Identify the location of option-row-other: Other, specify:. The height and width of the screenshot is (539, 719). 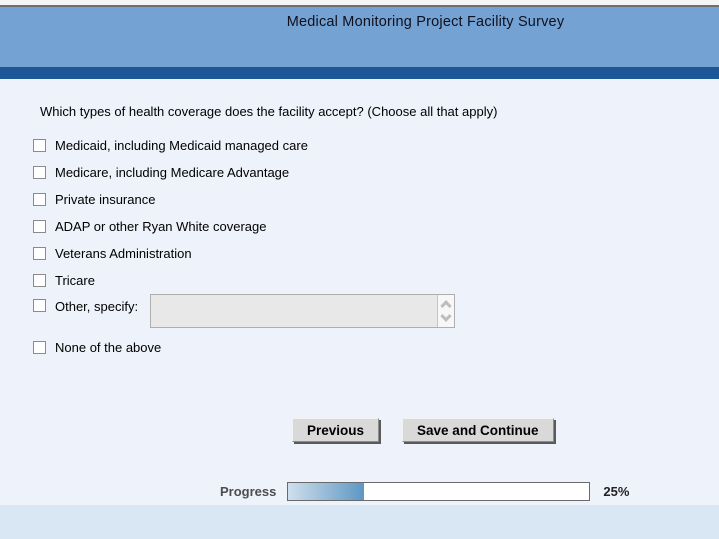
(376, 314).